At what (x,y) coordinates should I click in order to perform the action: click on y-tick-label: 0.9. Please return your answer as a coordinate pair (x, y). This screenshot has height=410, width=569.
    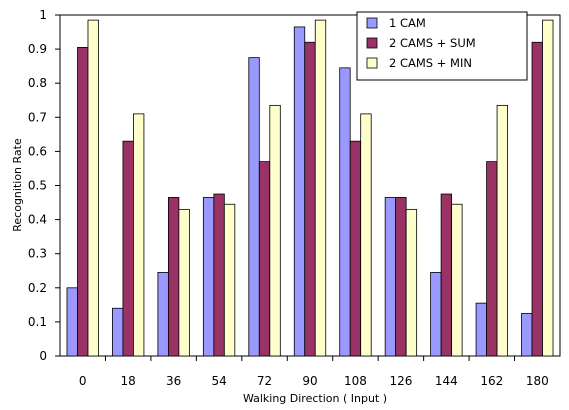
    Looking at the image, I should click on (37, 49).